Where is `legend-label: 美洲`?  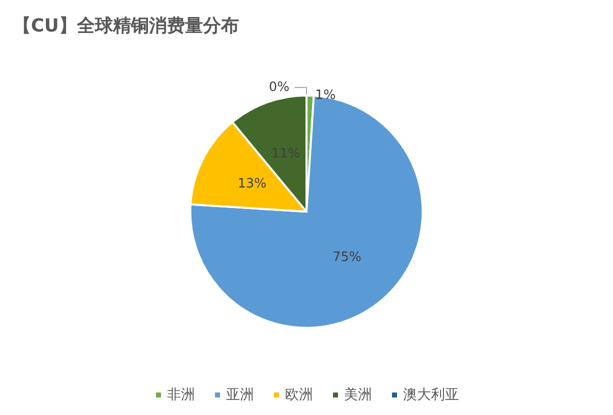 legend-label: 美洲 is located at coordinates (358, 395).